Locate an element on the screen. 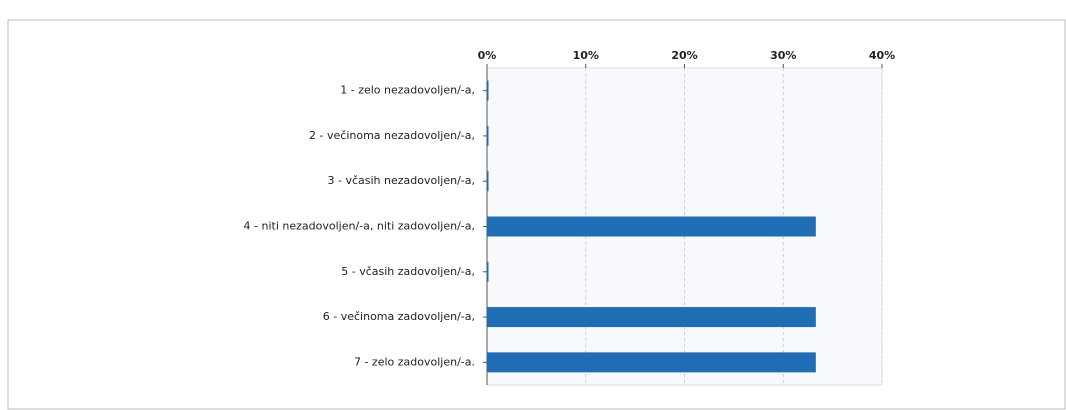 The image size is (1066, 410). y-tick-label: 7 - zelo zadovoljen/-a. is located at coordinates (414, 361).